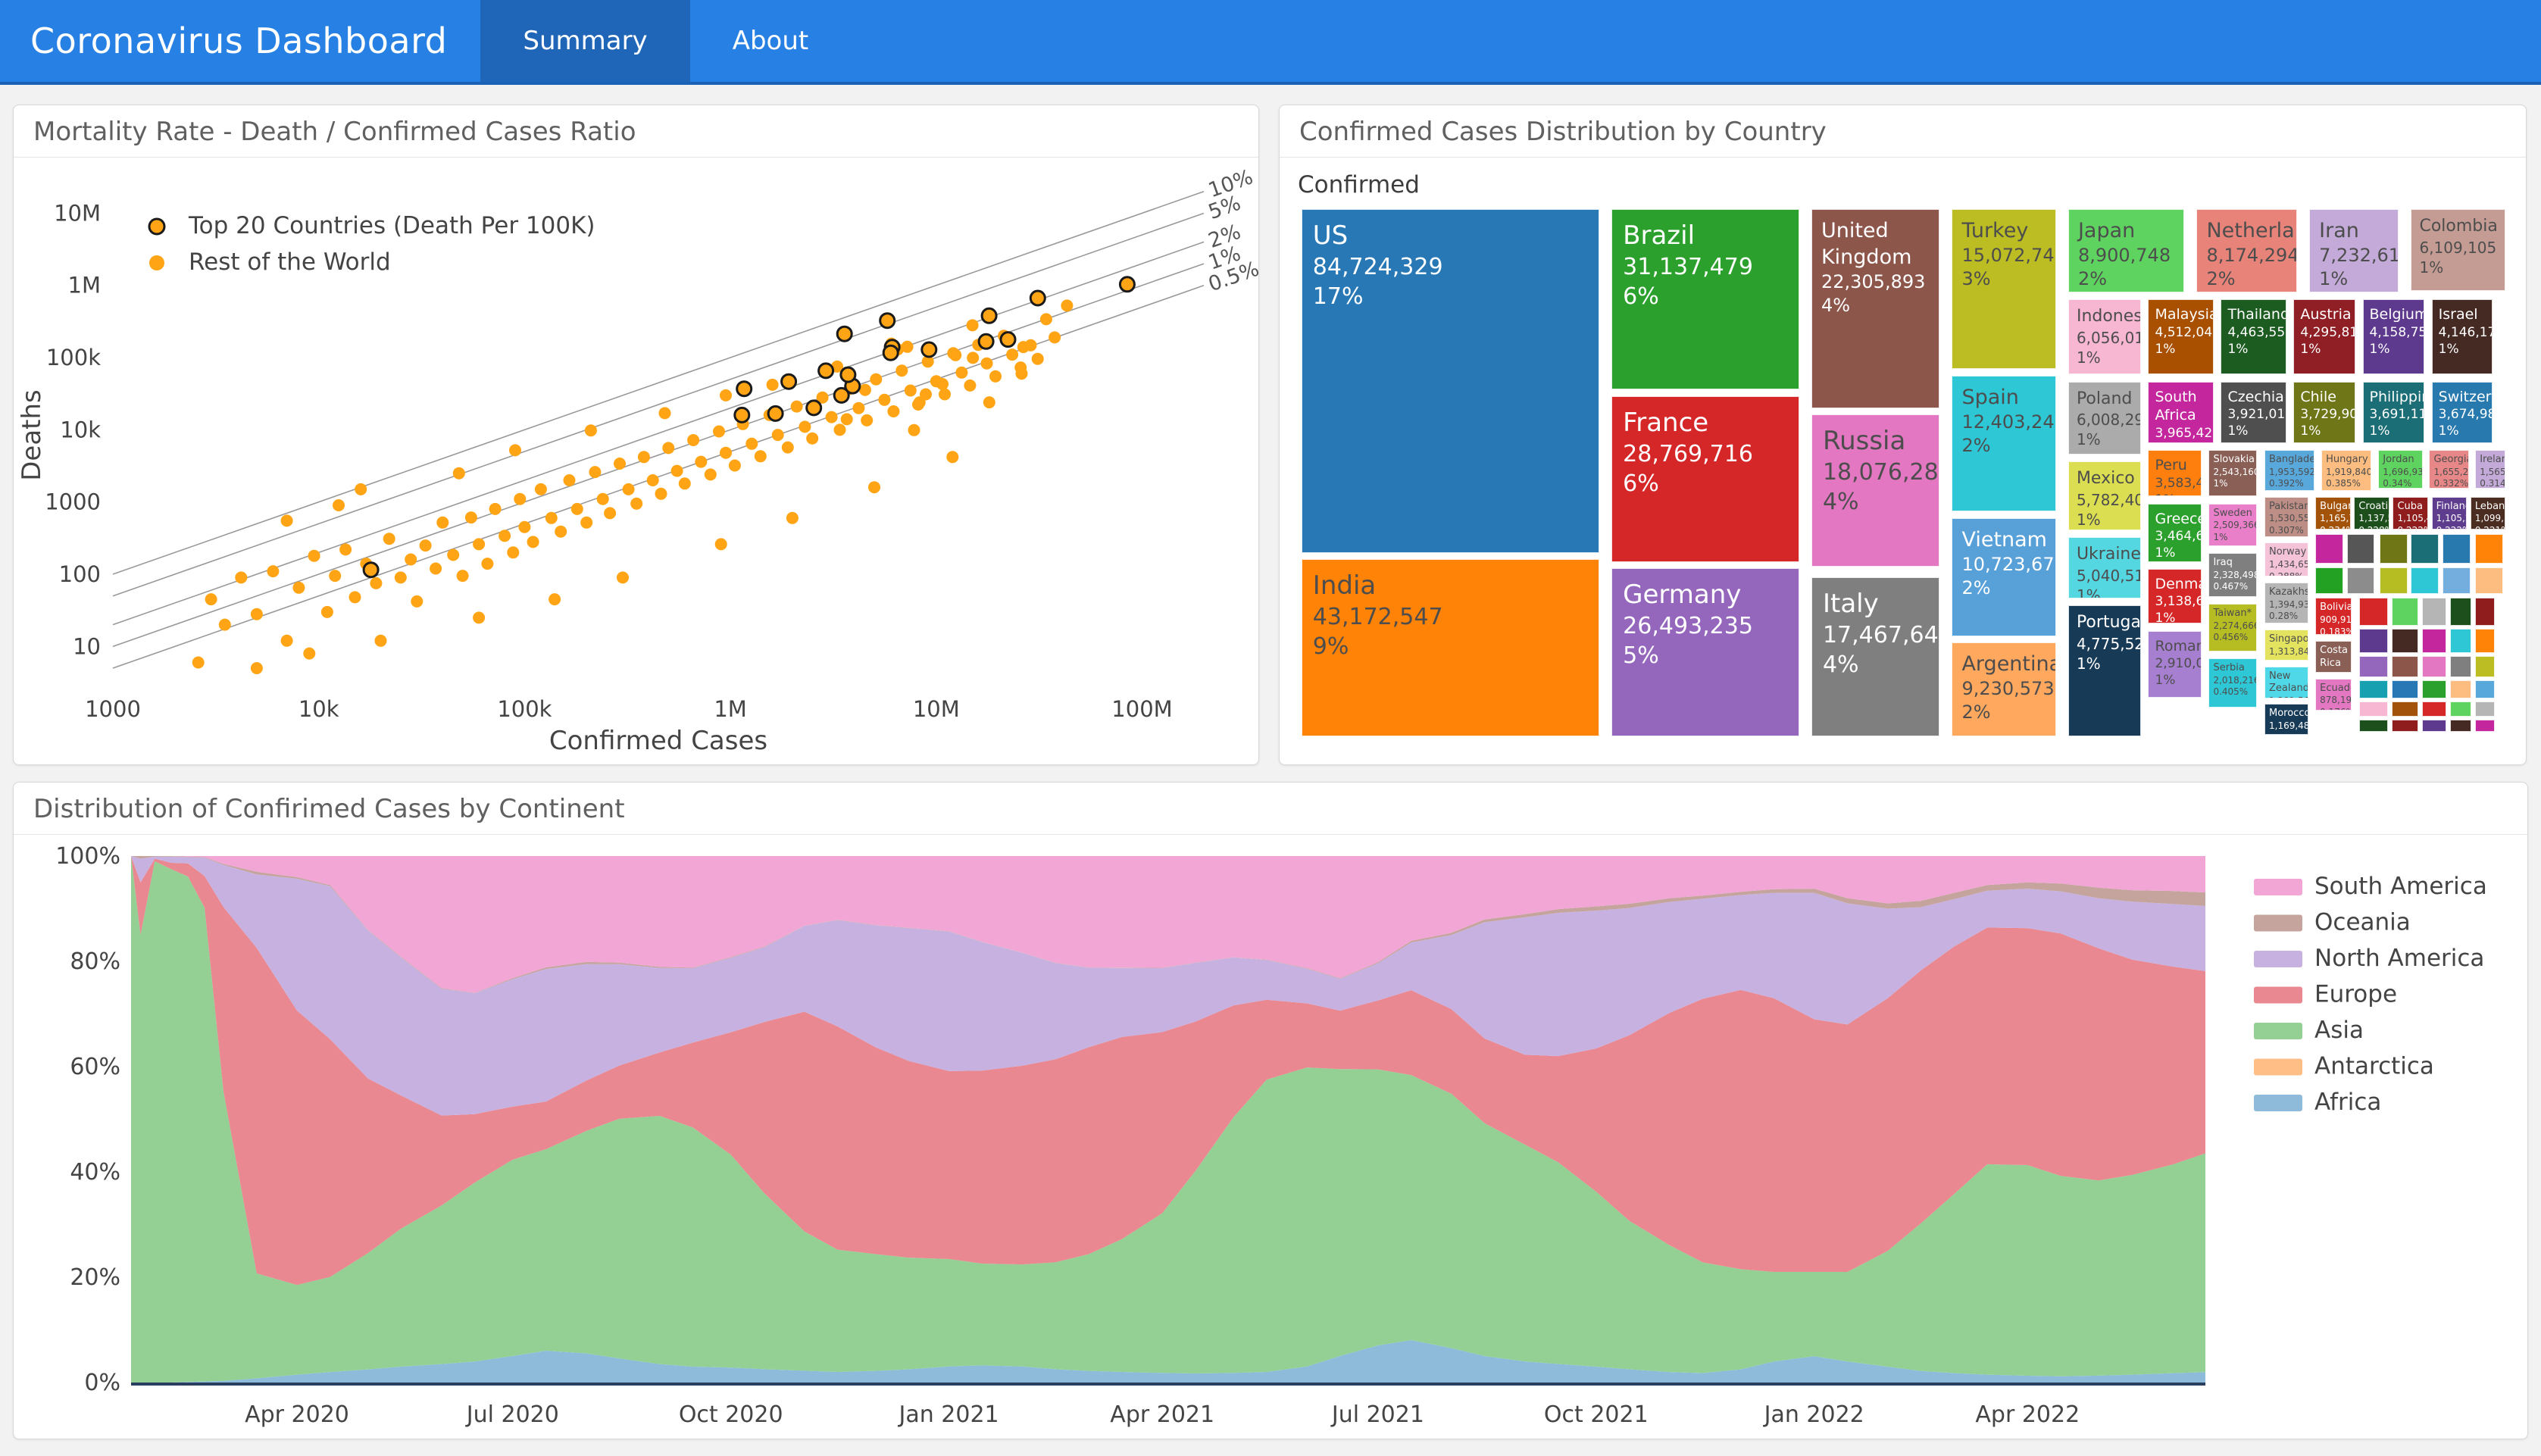 The width and height of the screenshot is (2541, 1456). I want to click on treemap-cell: Germany 26,493,235 5%, so click(1705, 652).